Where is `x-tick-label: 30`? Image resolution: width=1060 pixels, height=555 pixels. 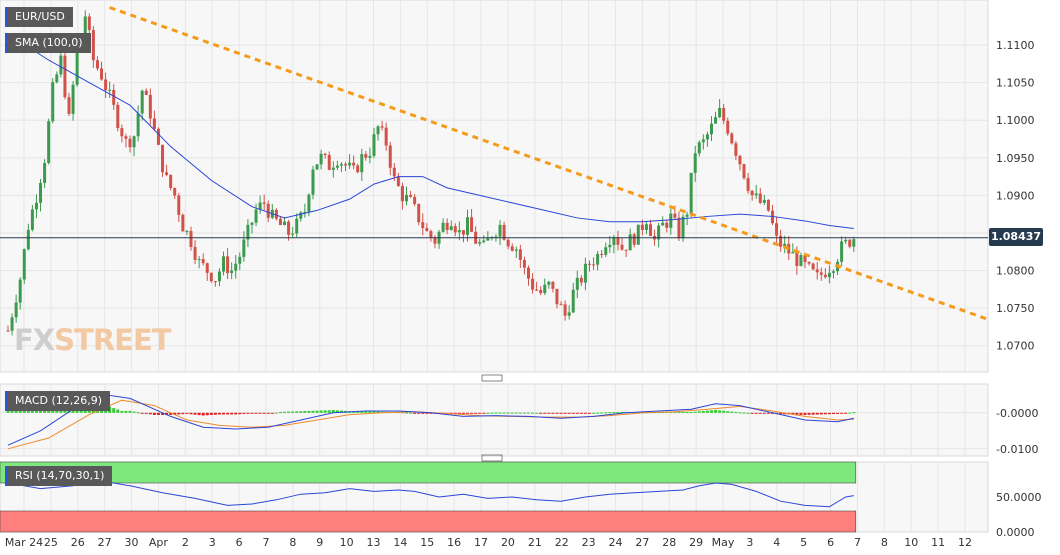 x-tick-label: 30 is located at coordinates (132, 542).